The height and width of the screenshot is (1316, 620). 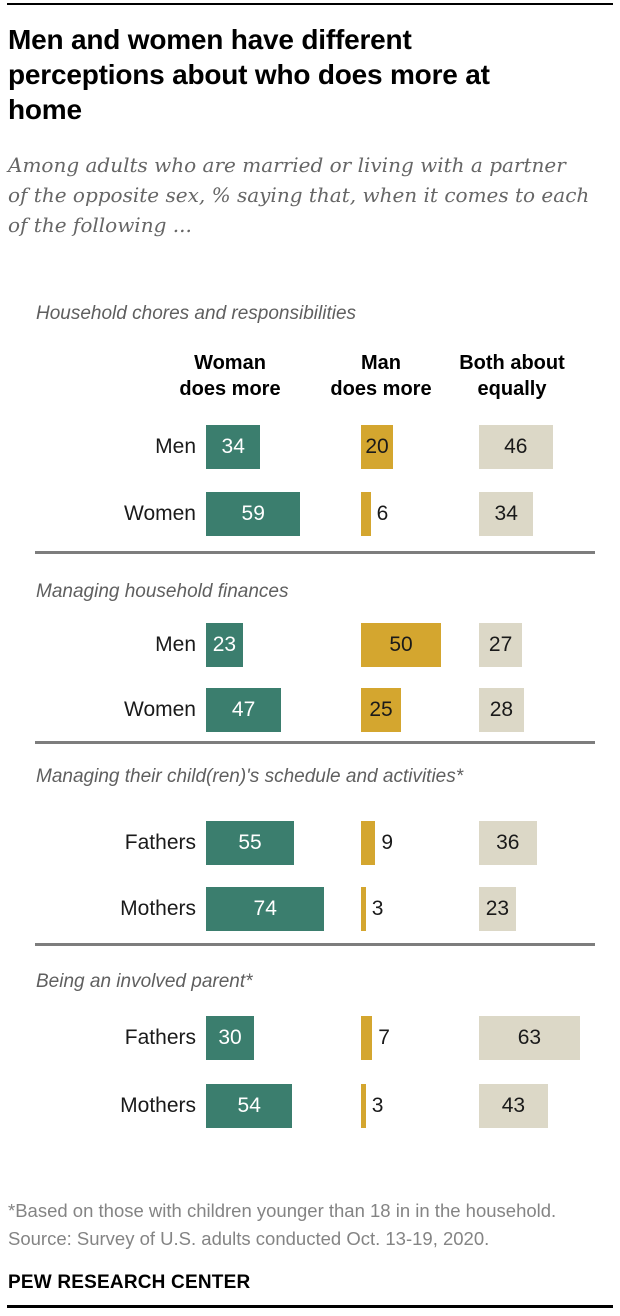 I want to click on pew-research-center-brand: PEW RESEARCH CENTER, so click(x=129, y=1282).